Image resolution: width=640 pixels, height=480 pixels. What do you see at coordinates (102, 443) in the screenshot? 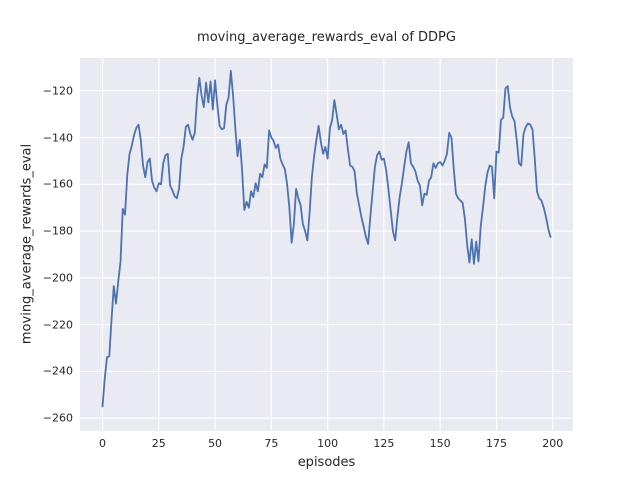
I see `x-tick-label: 0` at bounding box center [102, 443].